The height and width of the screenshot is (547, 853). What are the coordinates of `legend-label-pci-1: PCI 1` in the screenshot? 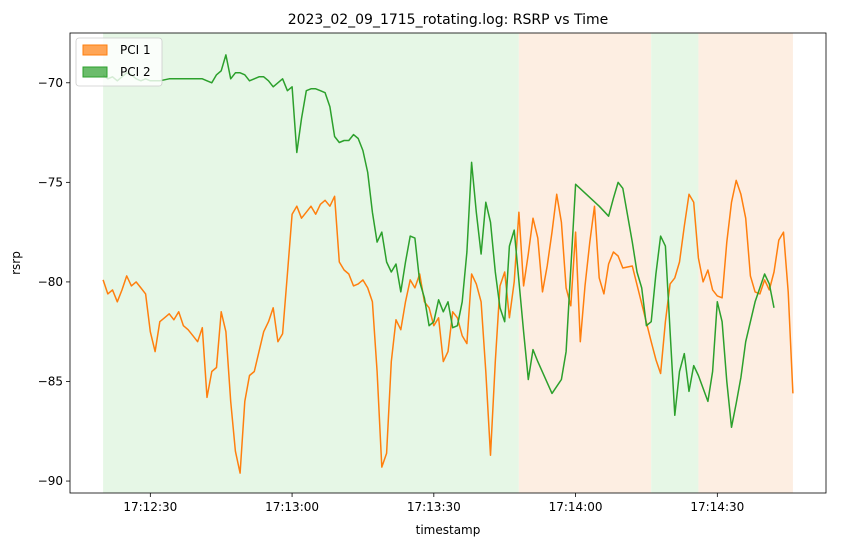 It's located at (135, 50).